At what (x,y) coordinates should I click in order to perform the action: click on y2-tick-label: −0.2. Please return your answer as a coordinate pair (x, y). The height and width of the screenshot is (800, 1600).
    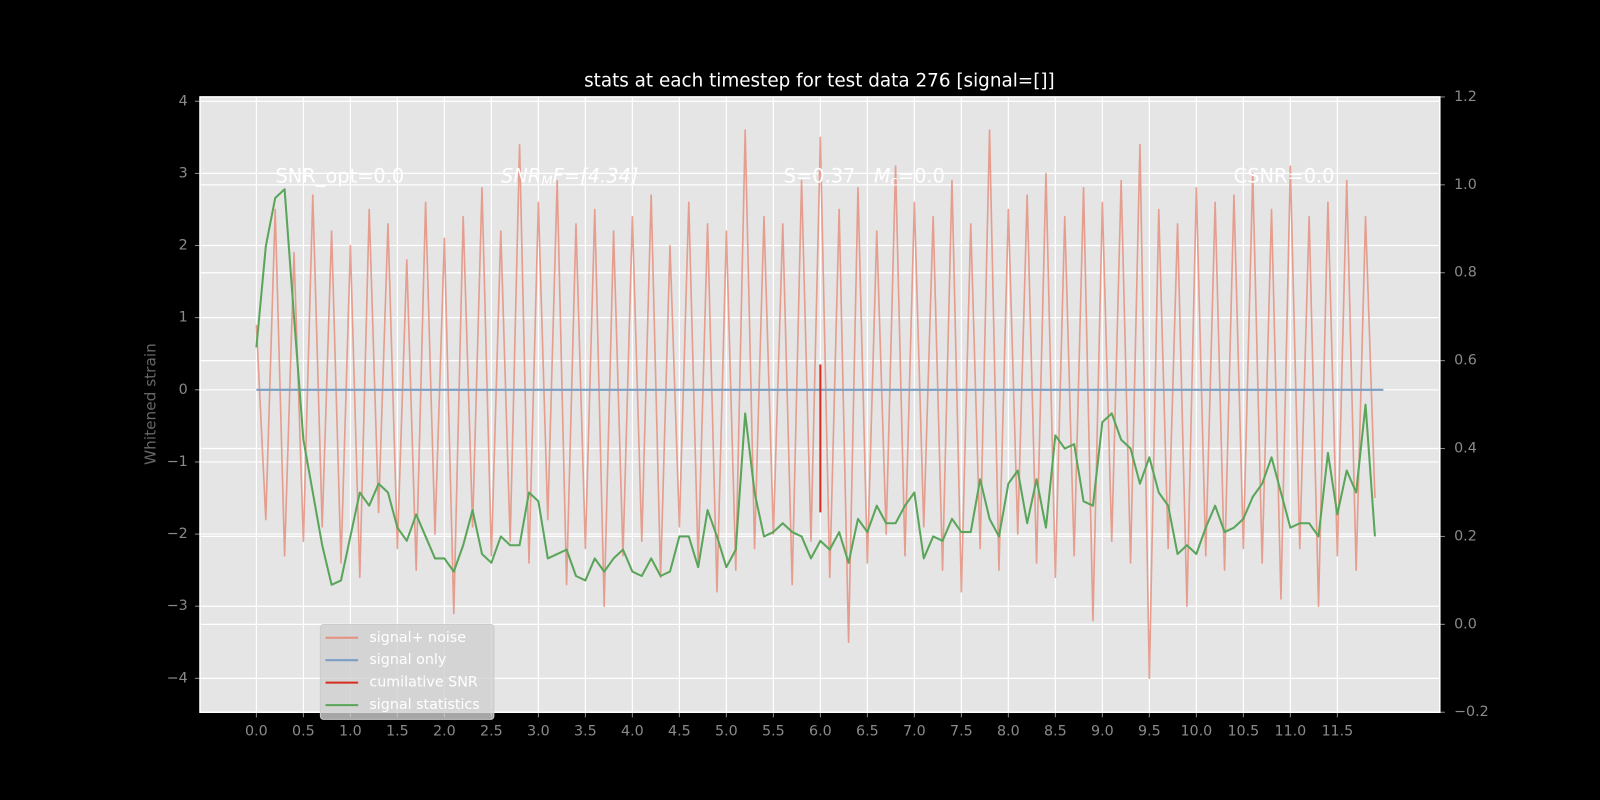
    Looking at the image, I should click on (1471, 712).